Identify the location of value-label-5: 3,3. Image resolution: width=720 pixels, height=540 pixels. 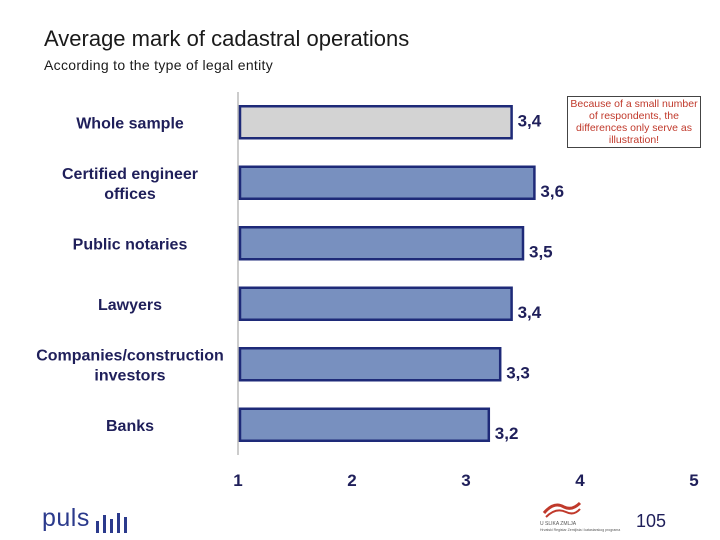
(518, 372).